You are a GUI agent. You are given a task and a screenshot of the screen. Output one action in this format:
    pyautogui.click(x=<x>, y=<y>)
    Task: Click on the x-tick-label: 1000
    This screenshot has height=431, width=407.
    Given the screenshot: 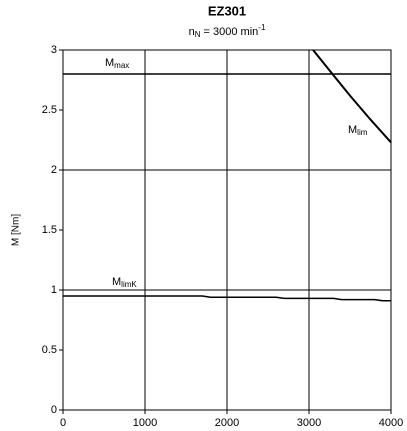 What is the action you would take?
    pyautogui.click(x=145, y=423)
    